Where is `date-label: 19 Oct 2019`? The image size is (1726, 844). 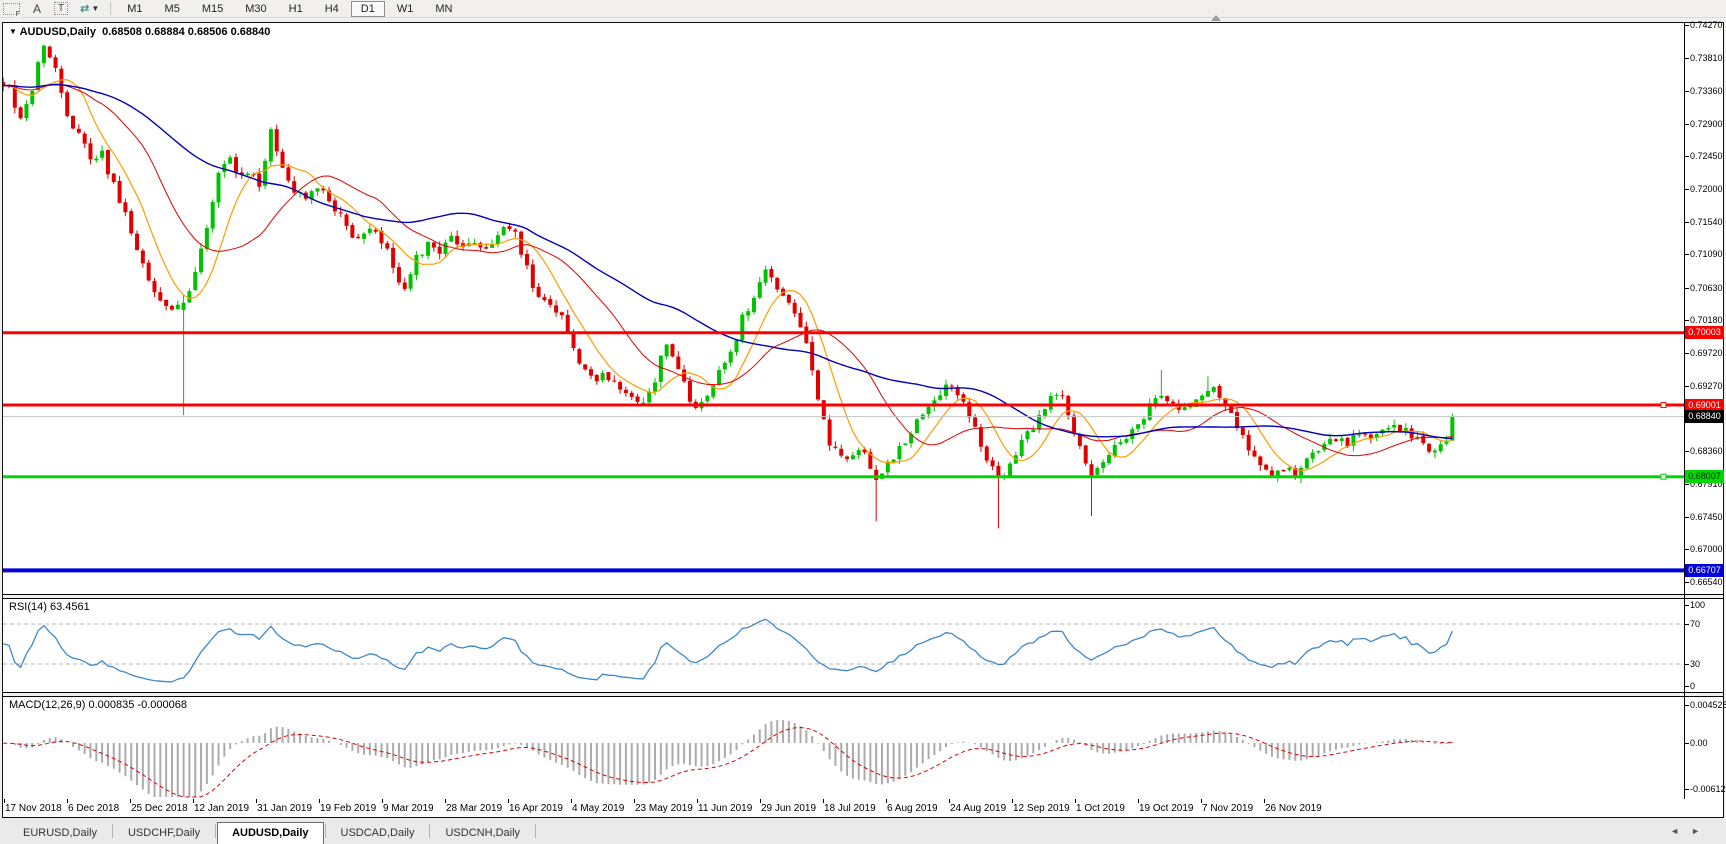 date-label: 19 Oct 2019 is located at coordinates (1166, 808).